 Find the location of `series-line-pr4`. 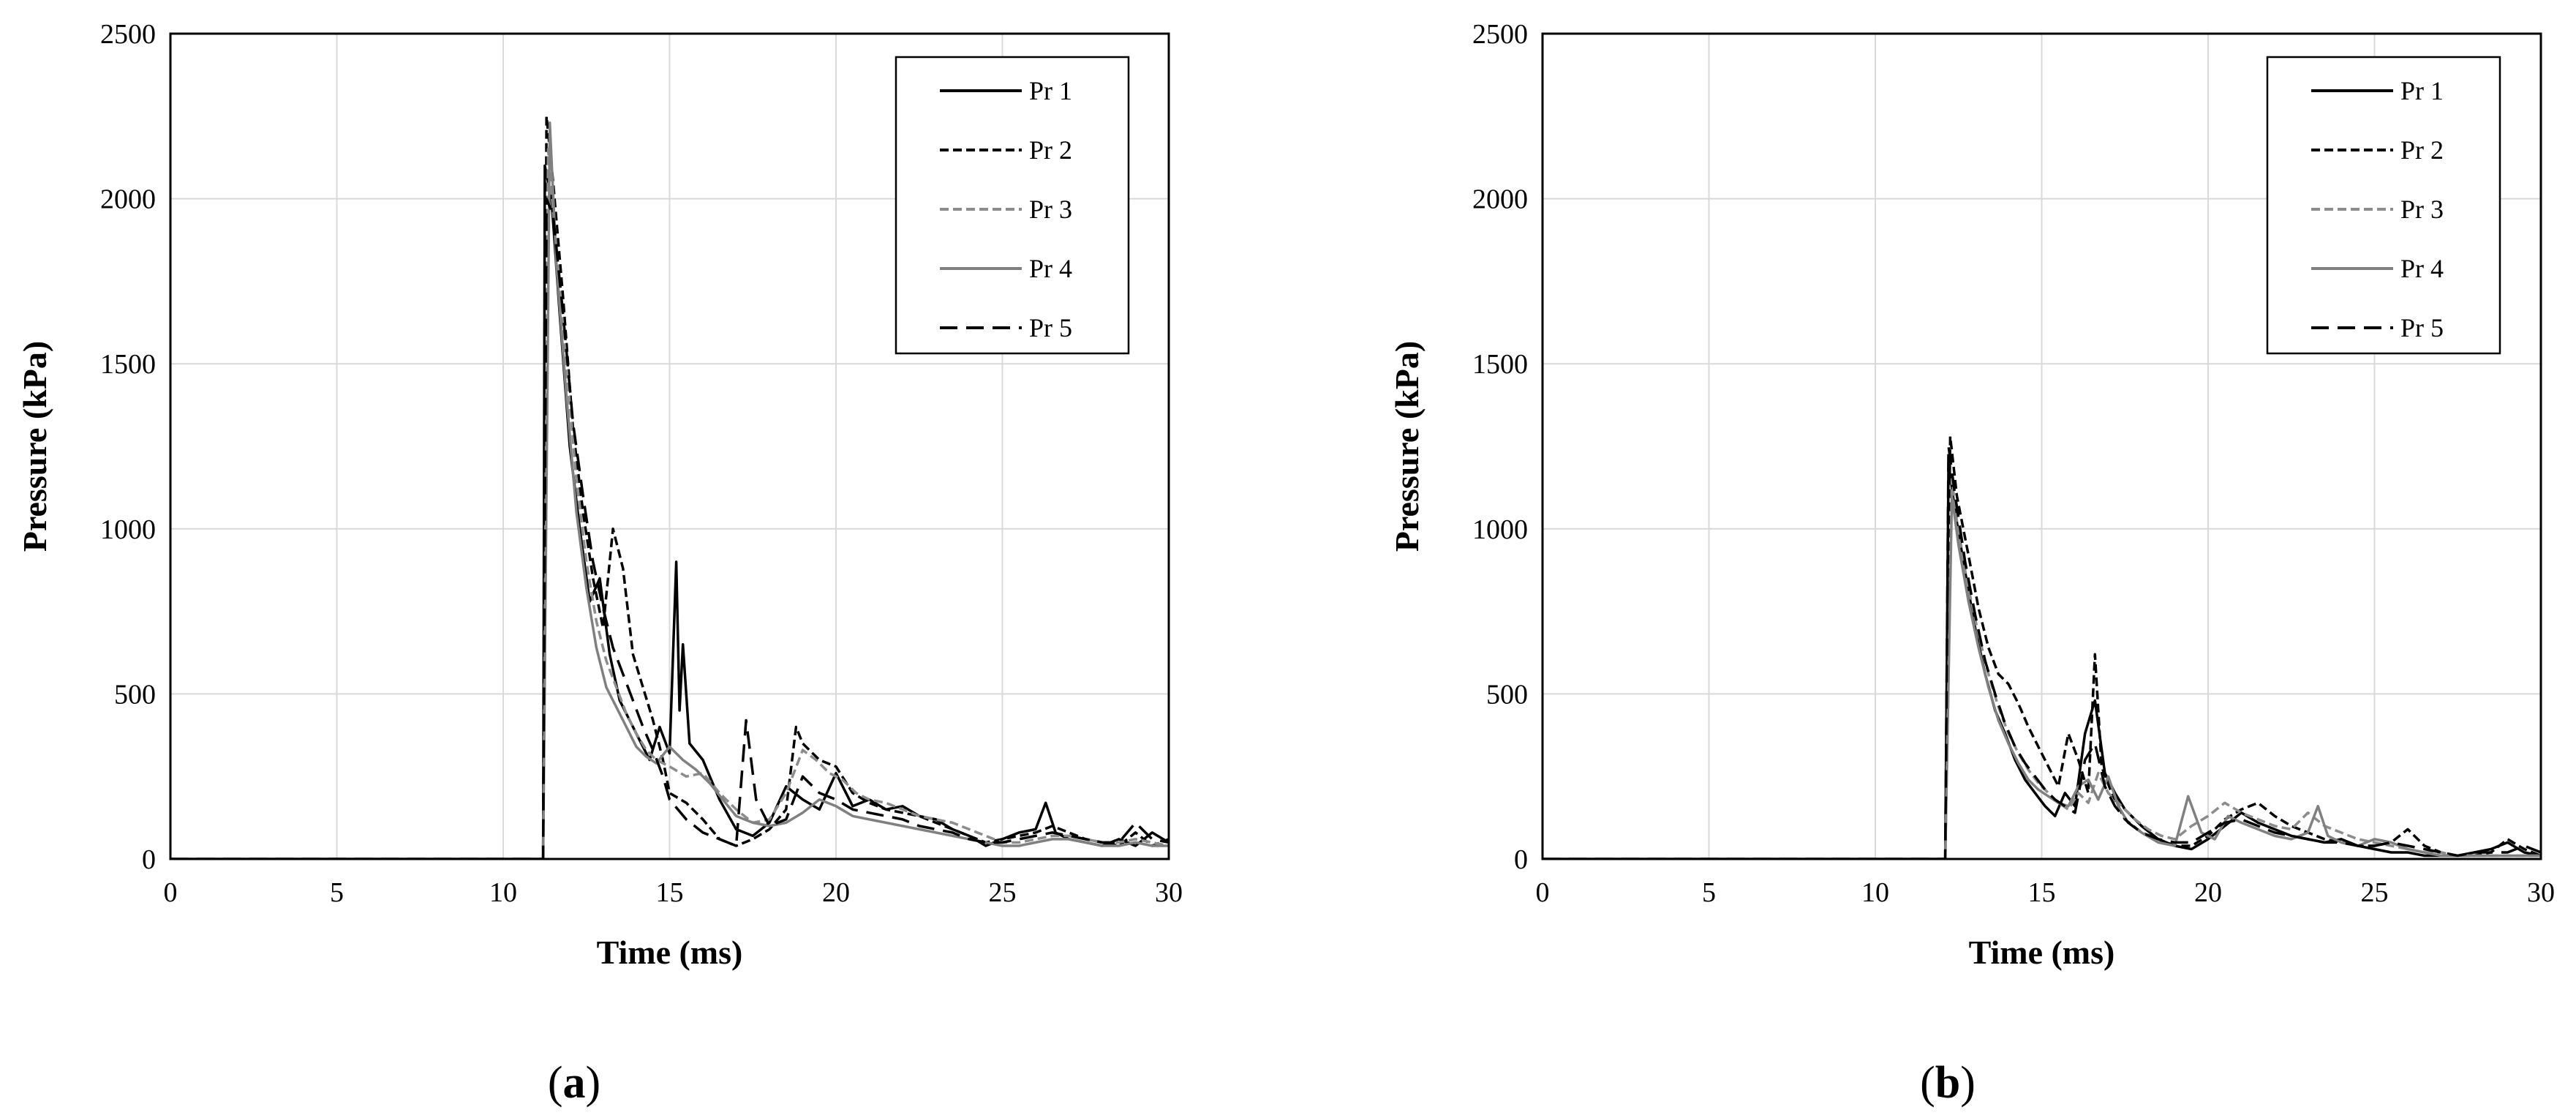

series-line-pr4 is located at coordinates (2042, 676).